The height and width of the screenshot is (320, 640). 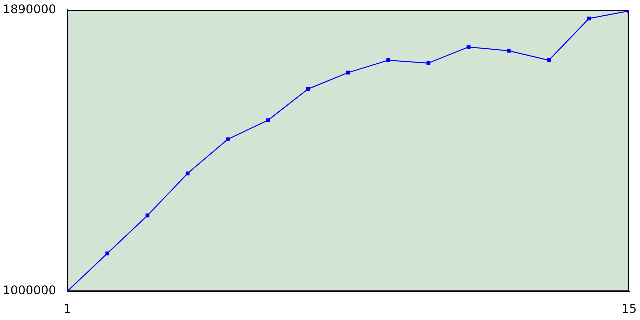 I want to click on x-tick-label: 1, so click(x=68, y=309).